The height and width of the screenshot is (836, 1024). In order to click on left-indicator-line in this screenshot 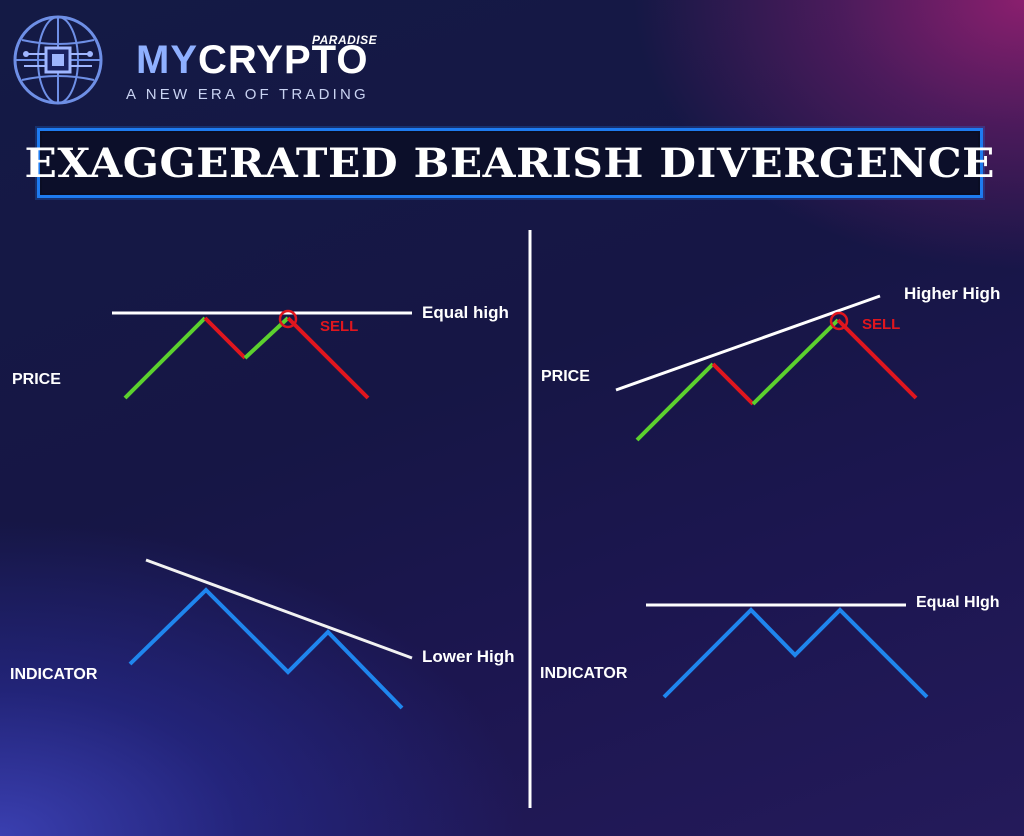, I will do `click(266, 648)`.